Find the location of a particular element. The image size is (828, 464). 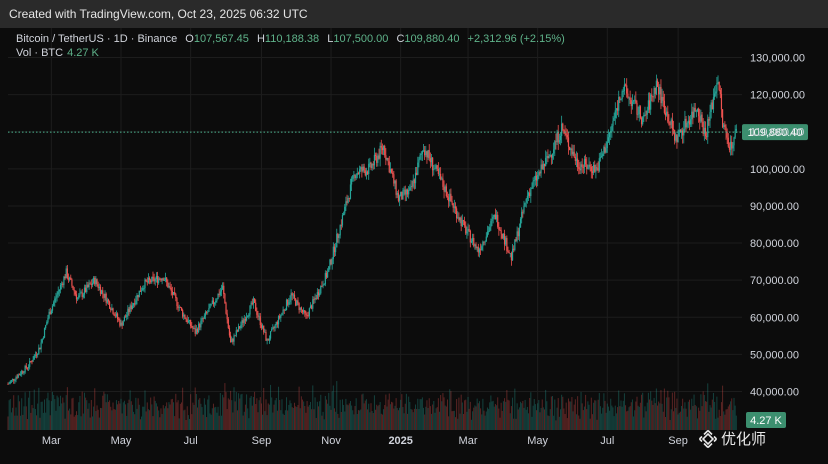

x-tick-label: Nov is located at coordinates (331, 441).